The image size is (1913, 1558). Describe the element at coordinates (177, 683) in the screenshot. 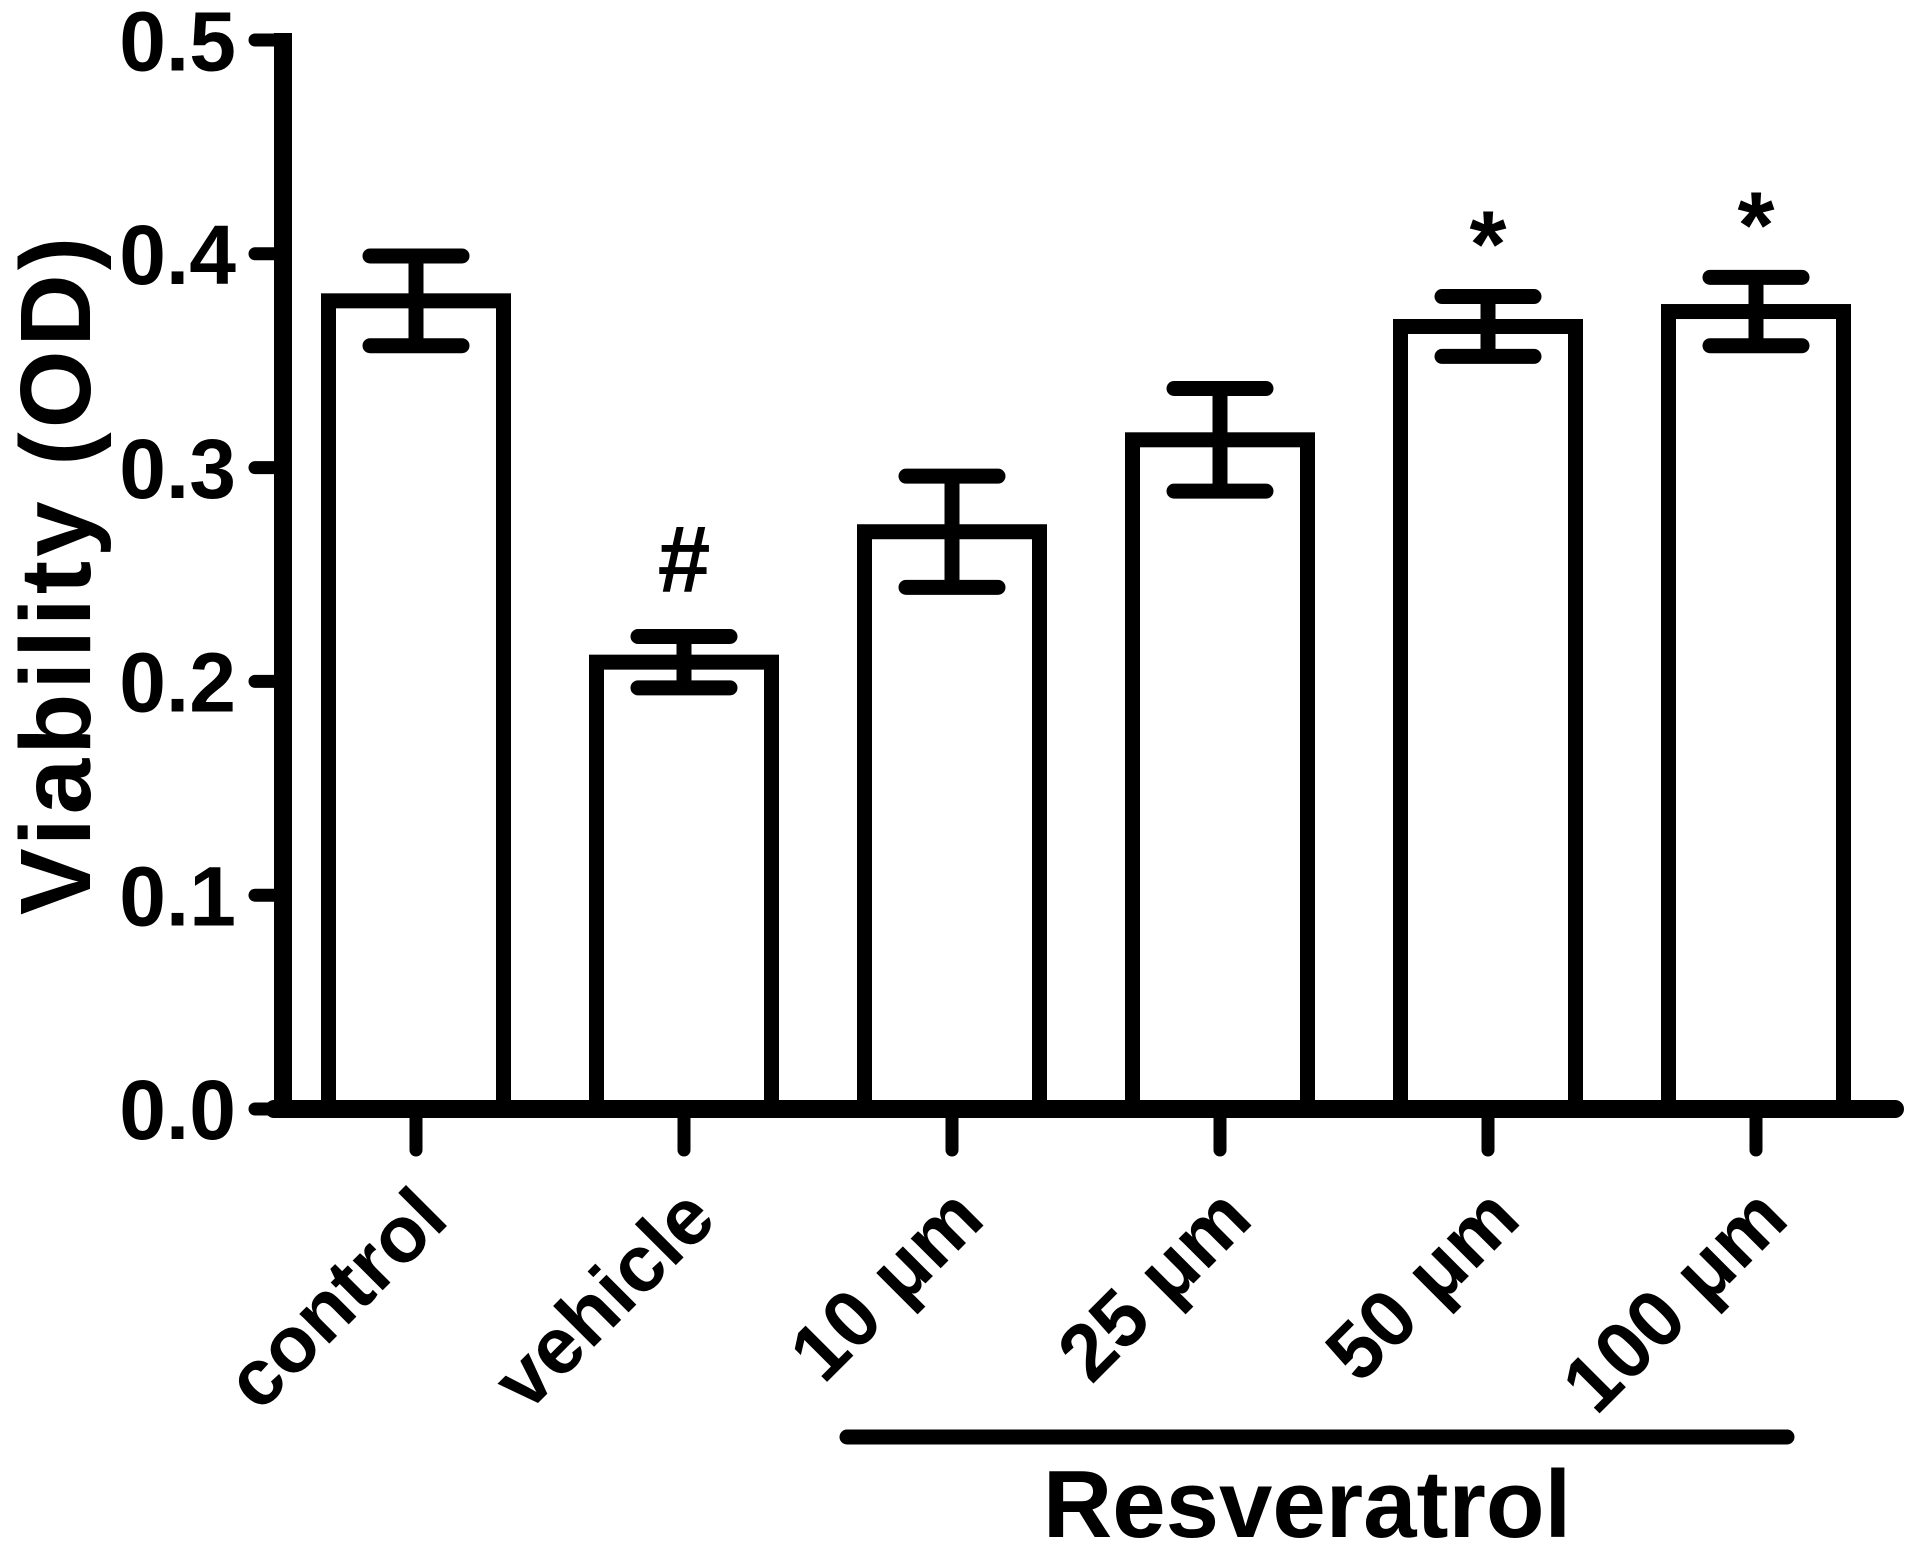

I see `y-tick-label-0.2: 0.2` at that location.